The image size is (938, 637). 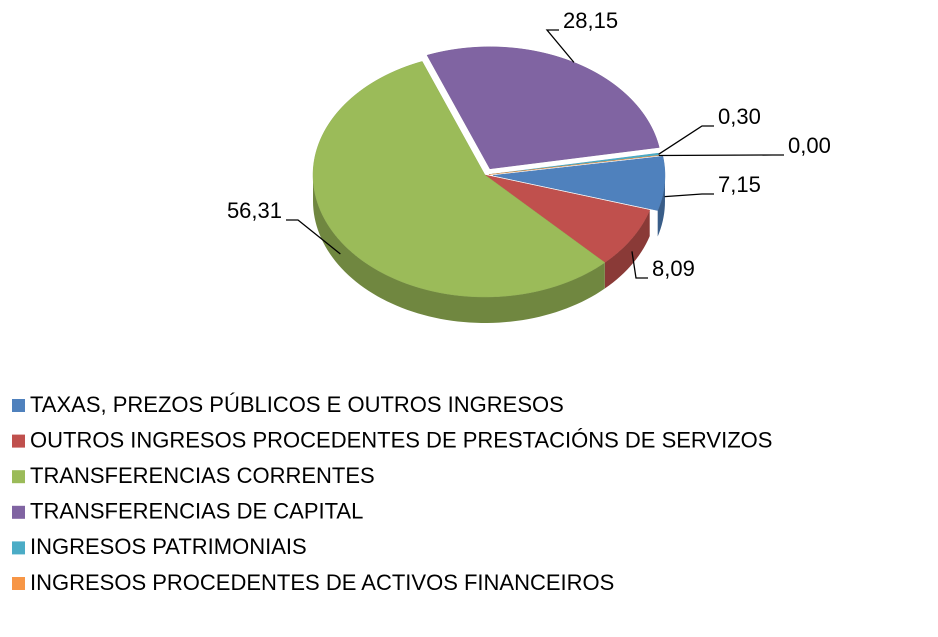 What do you see at coordinates (196, 511) in the screenshot?
I see `legend-label: TRANSFERENCIAS DE CAPITAL` at bounding box center [196, 511].